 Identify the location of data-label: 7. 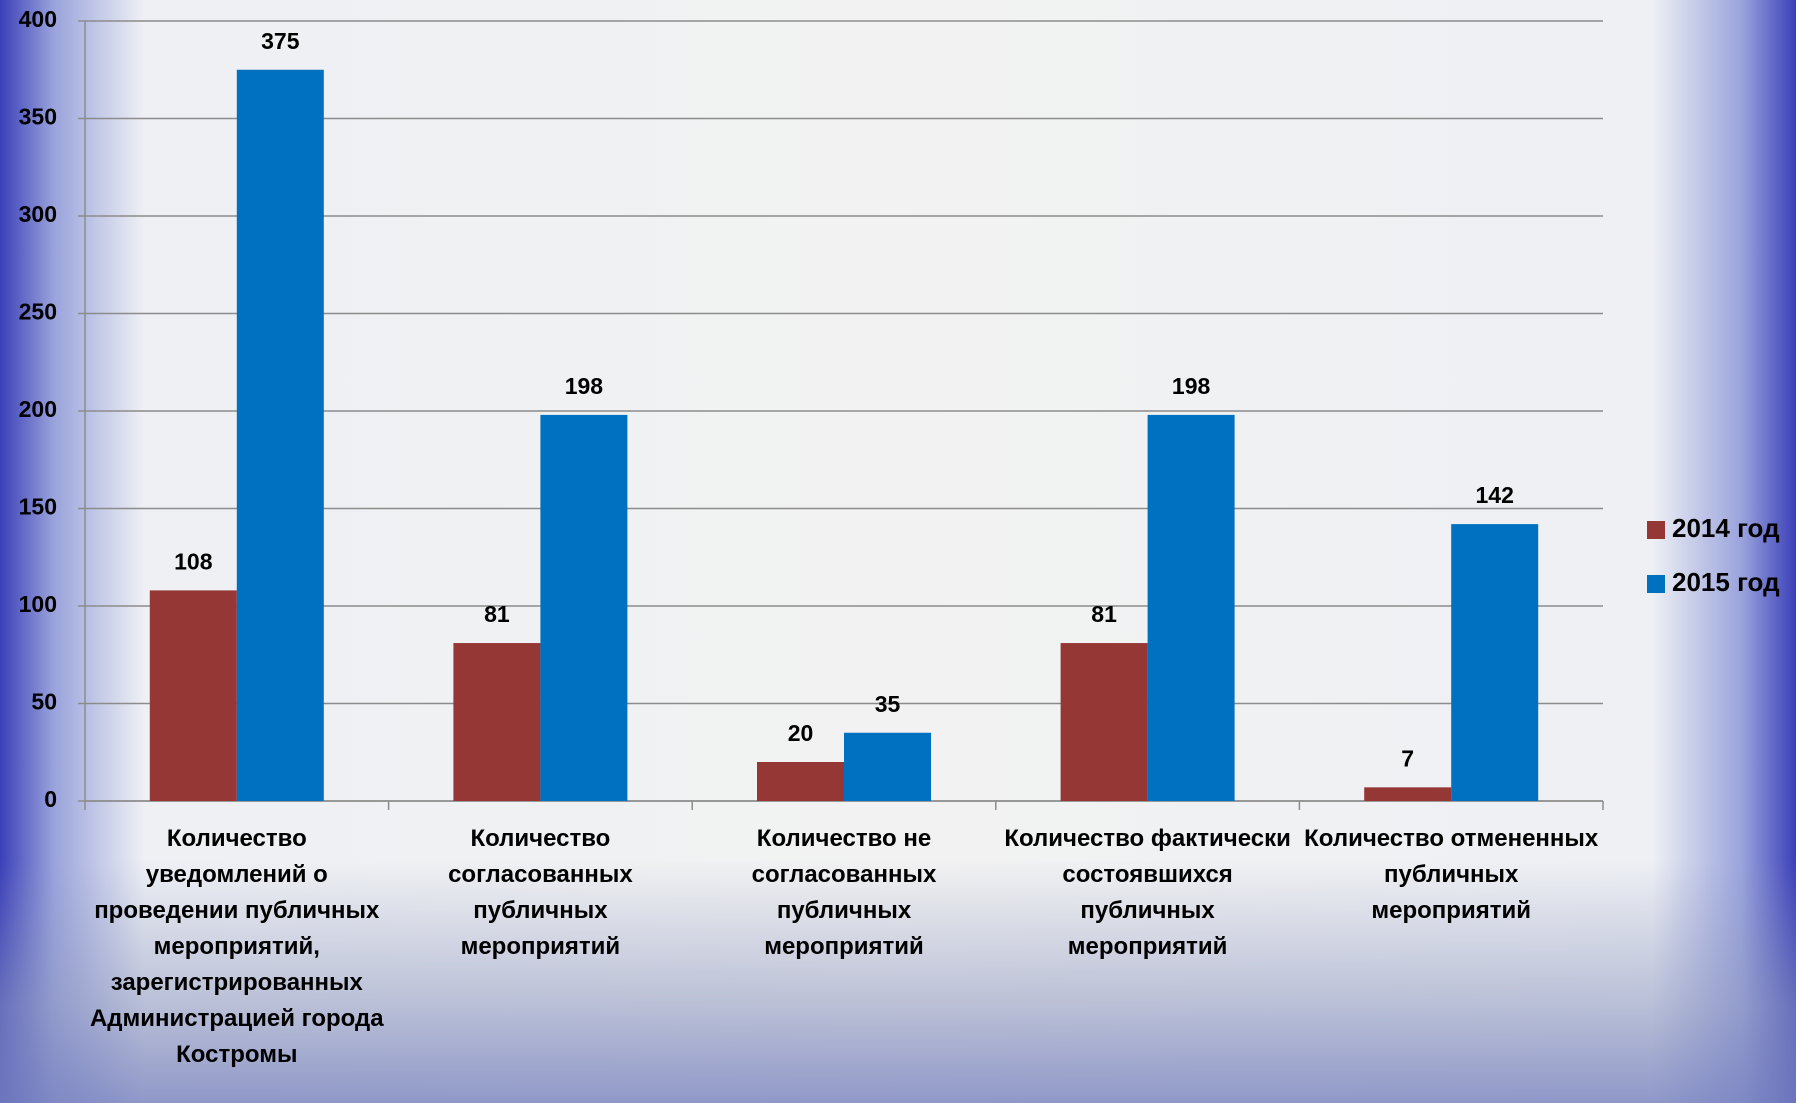
(1407, 758).